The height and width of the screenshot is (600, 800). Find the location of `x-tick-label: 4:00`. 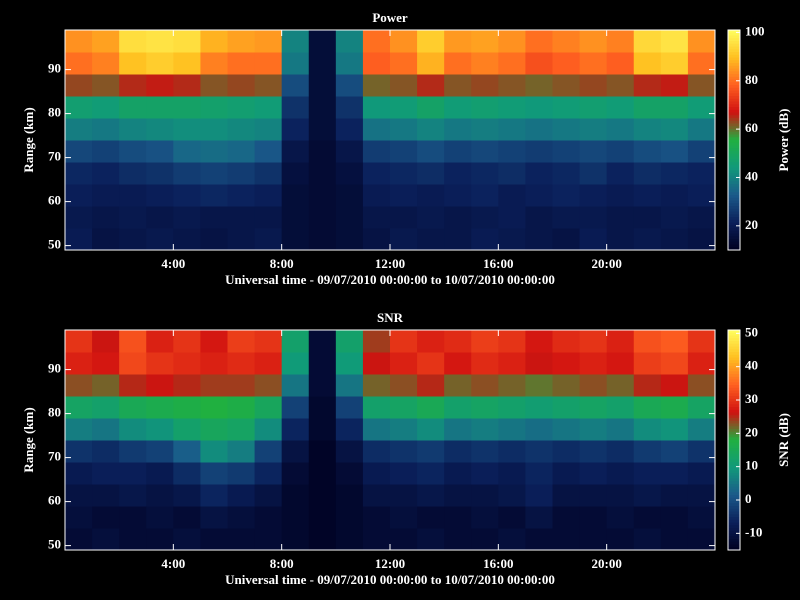

x-tick-label: 4:00 is located at coordinates (173, 563).